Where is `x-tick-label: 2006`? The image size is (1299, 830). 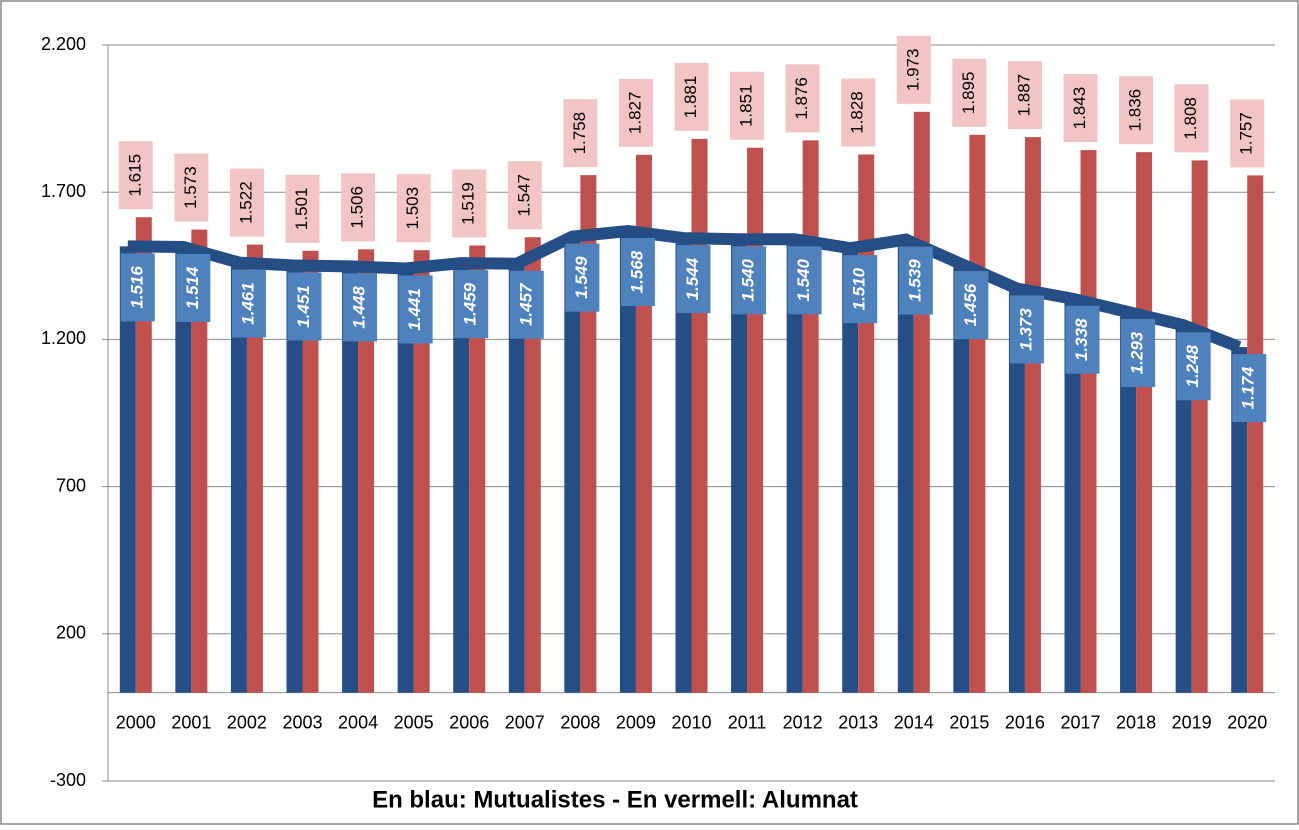
x-tick-label: 2006 is located at coordinates (469, 722).